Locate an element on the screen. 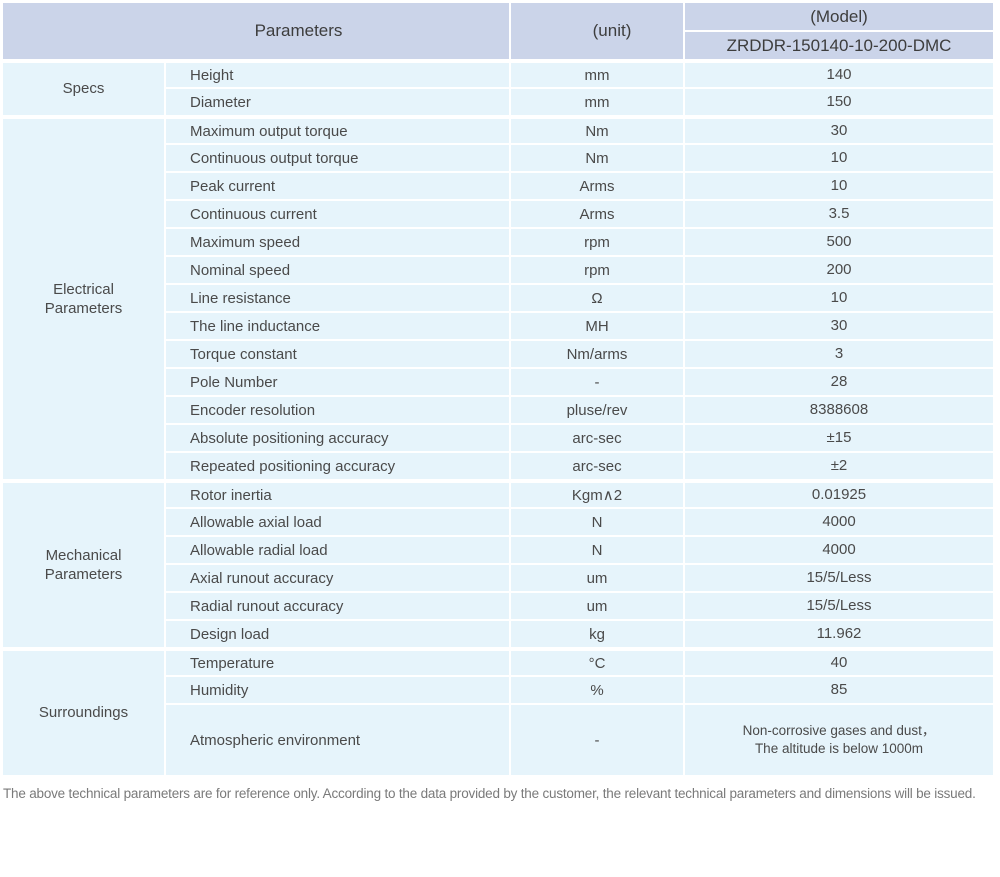 This screenshot has width=1000, height=877. table-row: Specs Height mm 140 is located at coordinates (498, 89).